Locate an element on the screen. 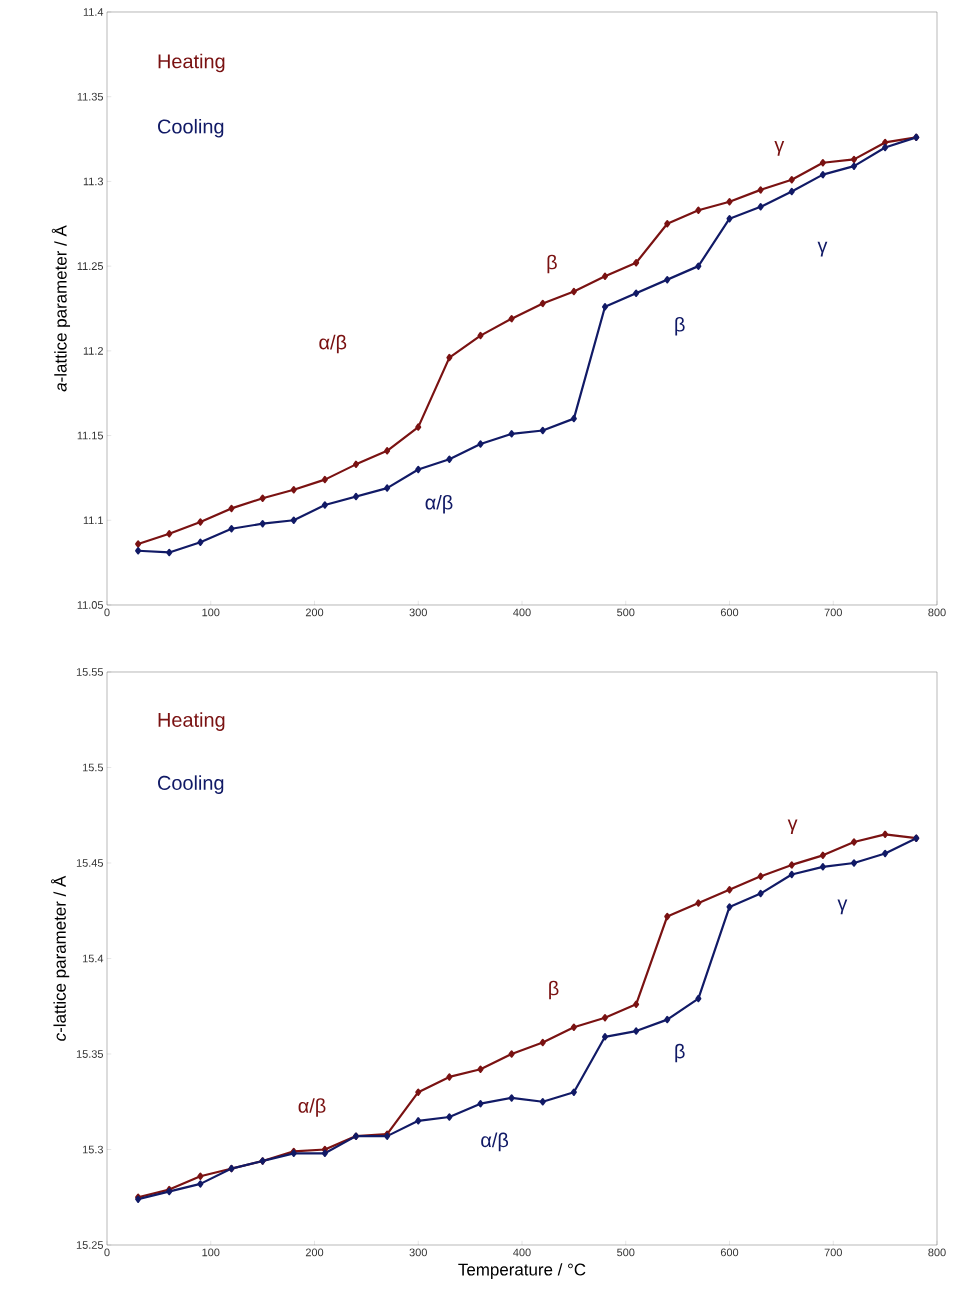 The height and width of the screenshot is (1314, 953). y-tick-label: 11.1 is located at coordinates (93, 520).